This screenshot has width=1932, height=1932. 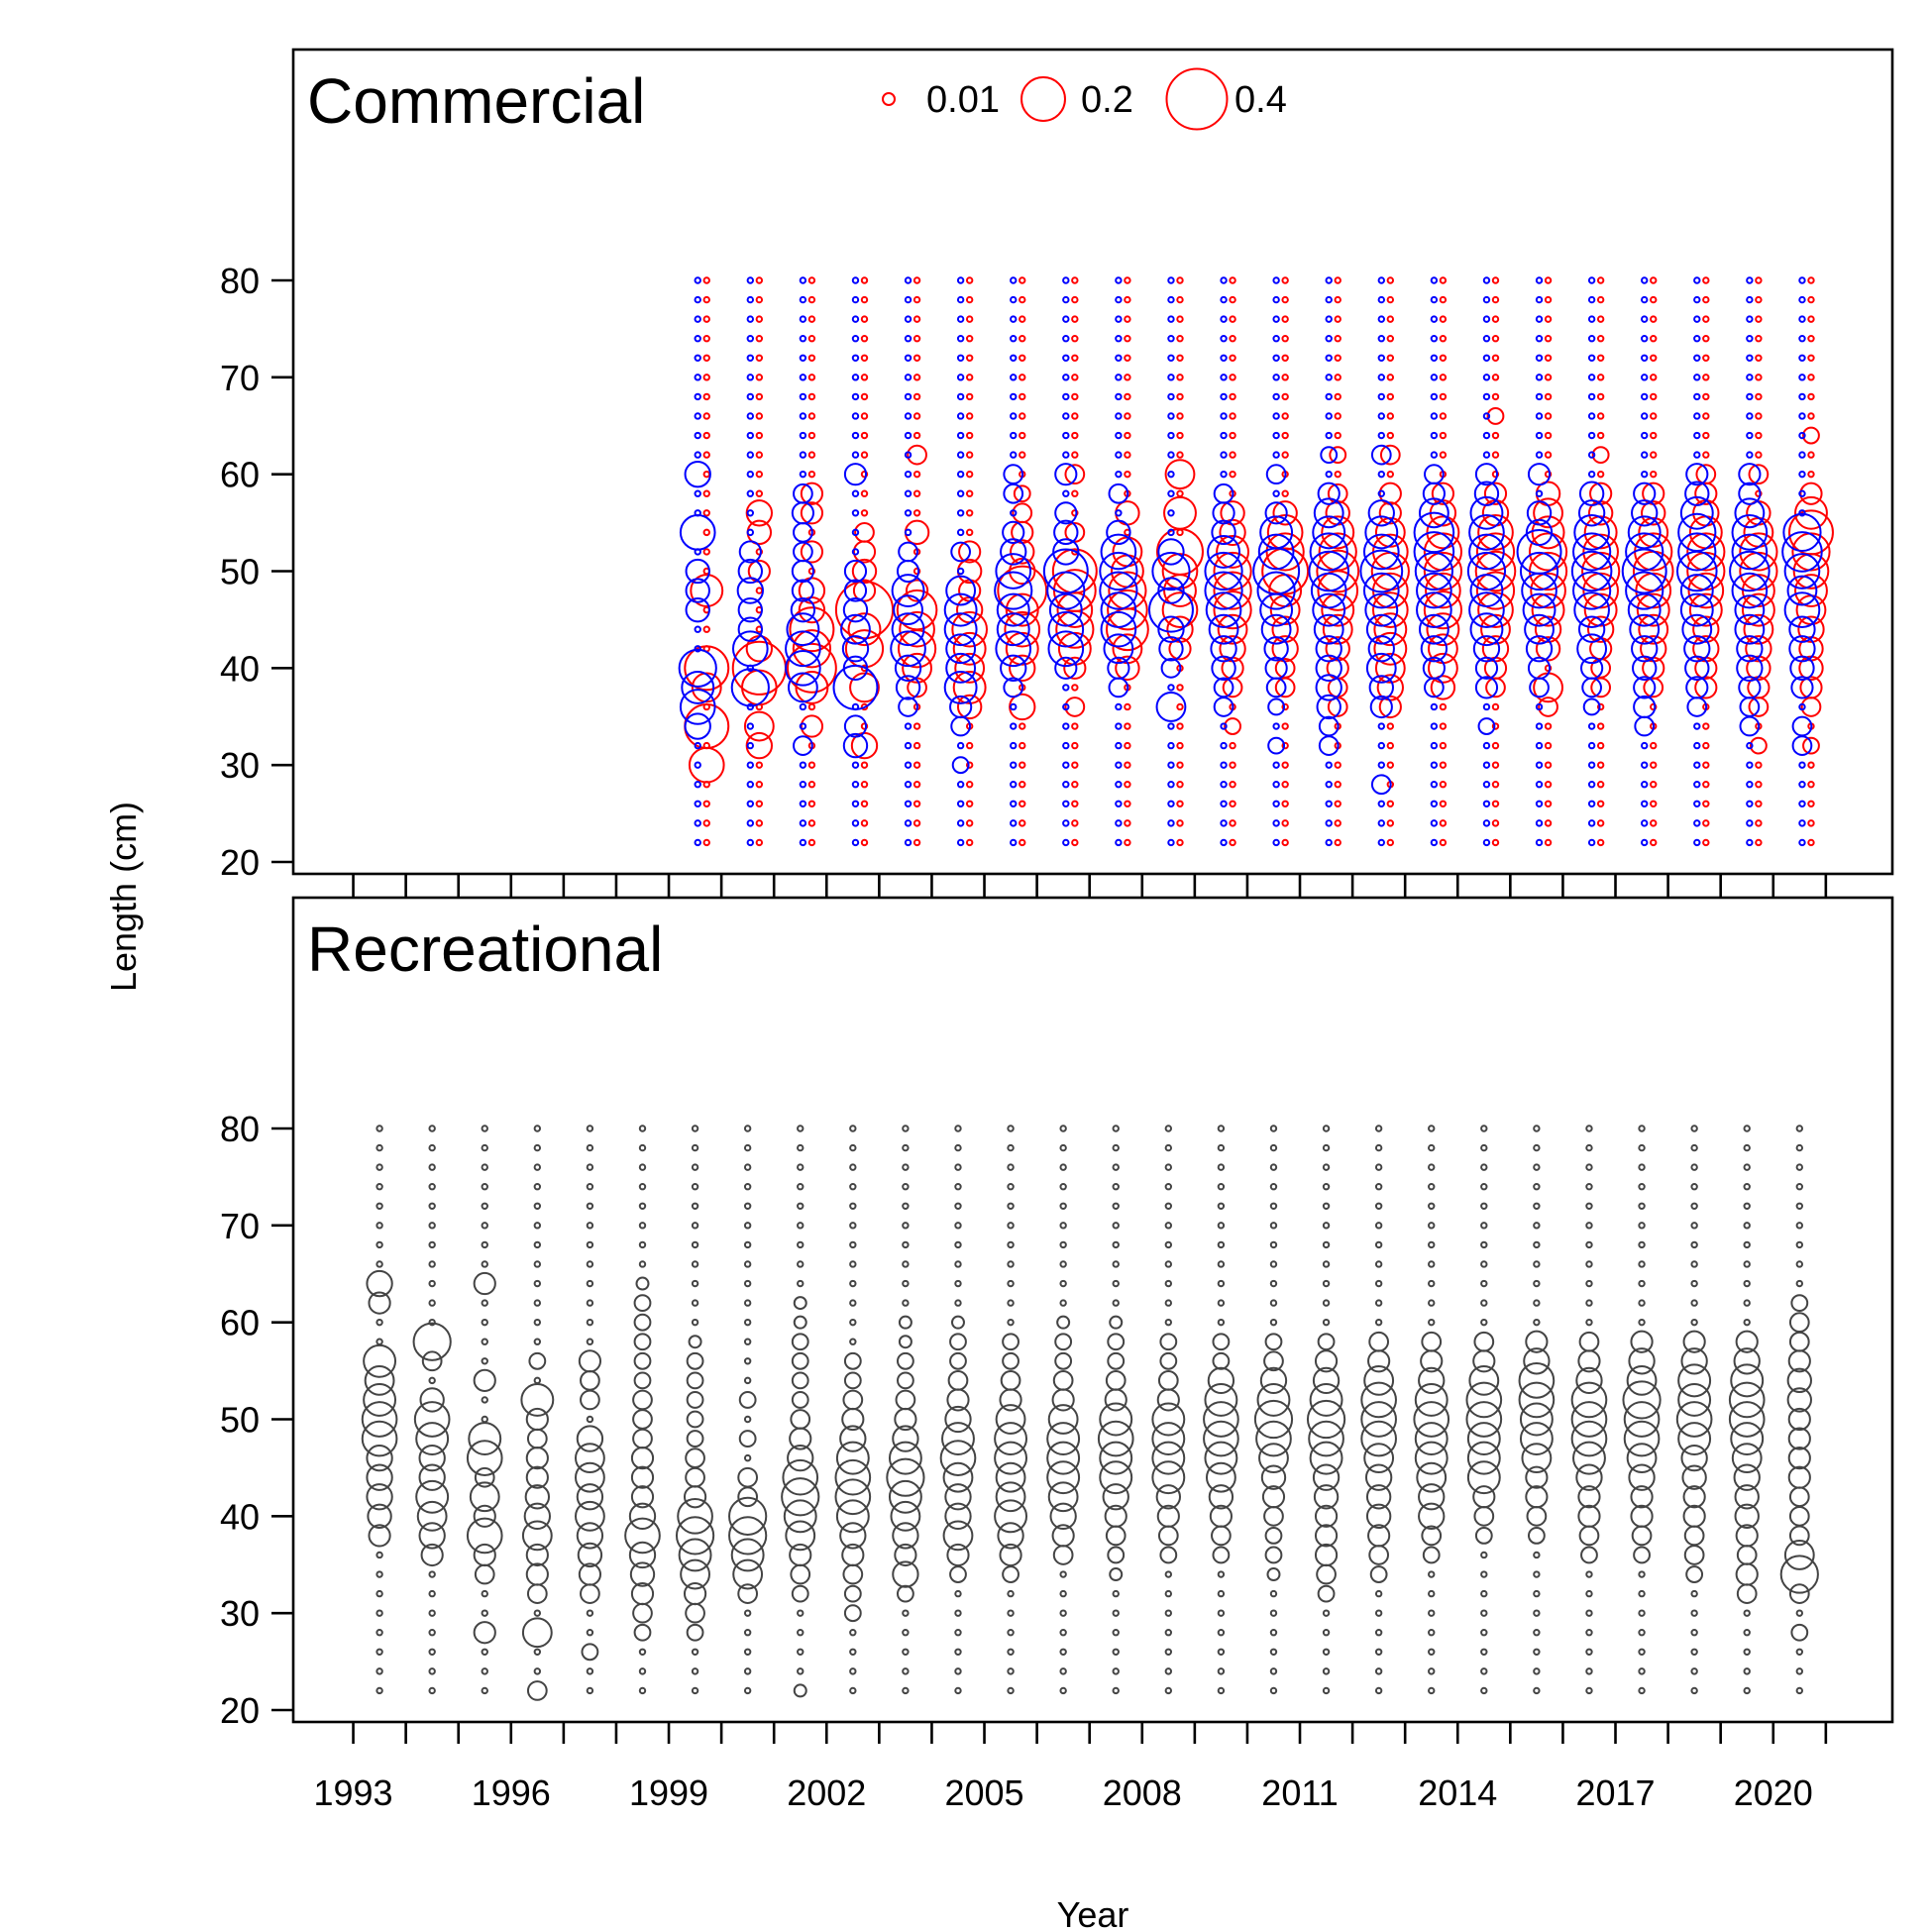 What do you see at coordinates (240, 1421) in the screenshot?
I see `y-tick-label: 50` at bounding box center [240, 1421].